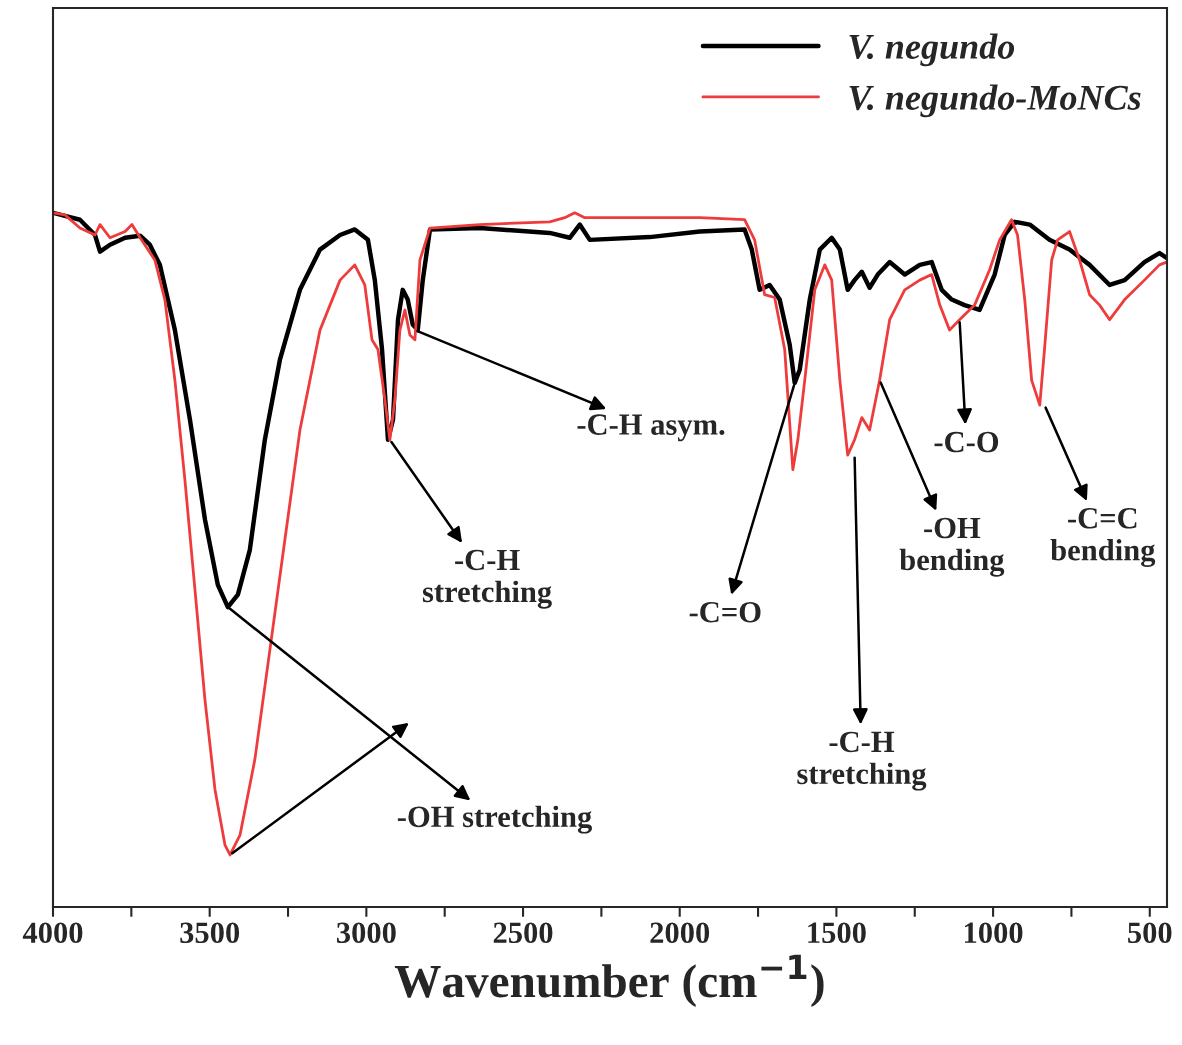  Describe the element at coordinates (932, 50) in the screenshot. I see `legend-label: V. negundo` at that location.